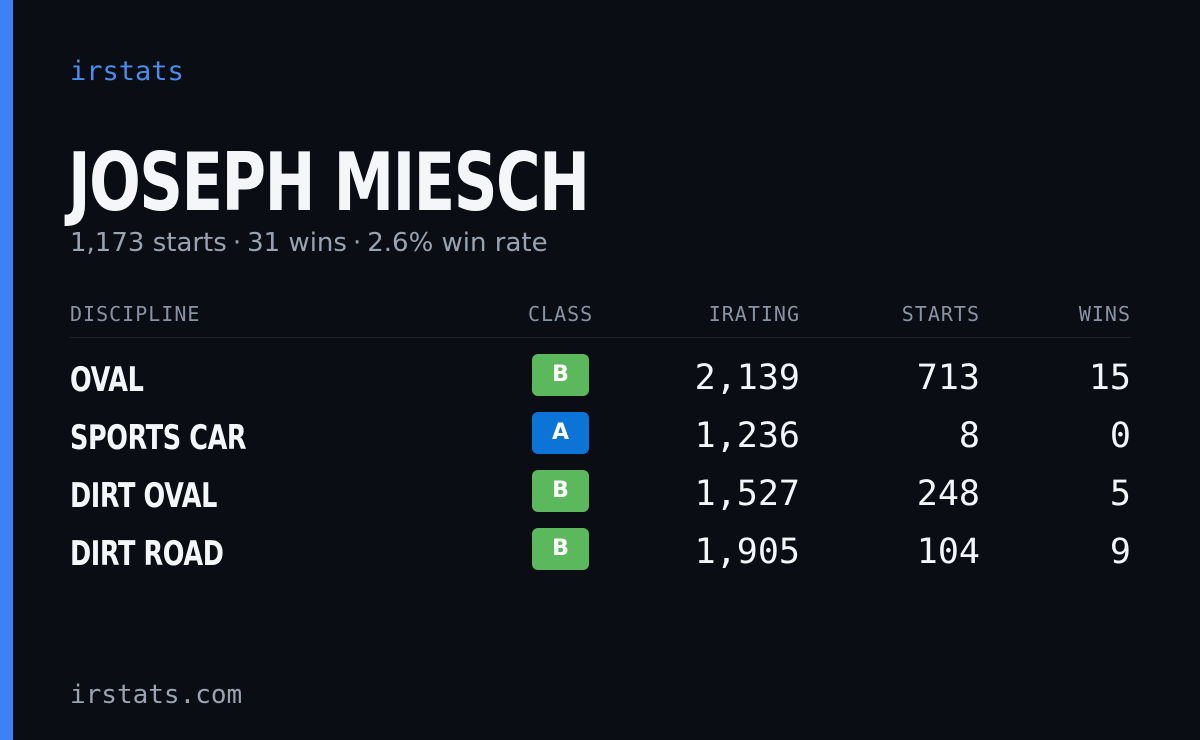  I want to click on wins-value: 15, so click(1109, 378).